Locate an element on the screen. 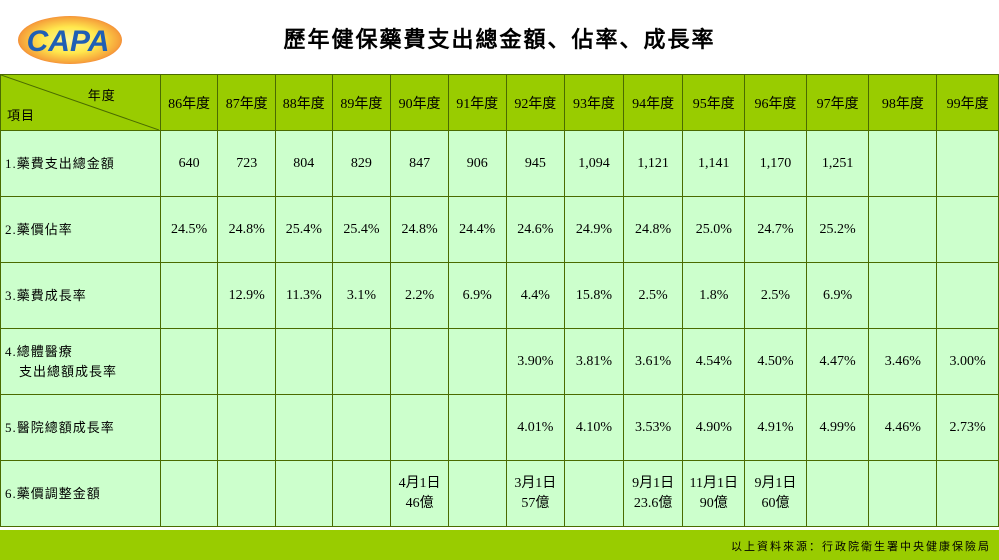  cell-value: 1.8% is located at coordinates (714, 295).